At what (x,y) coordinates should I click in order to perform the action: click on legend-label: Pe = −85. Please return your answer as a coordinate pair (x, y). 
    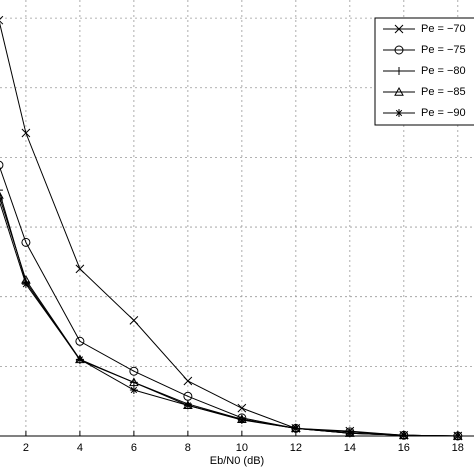
    Looking at the image, I should click on (443, 92).